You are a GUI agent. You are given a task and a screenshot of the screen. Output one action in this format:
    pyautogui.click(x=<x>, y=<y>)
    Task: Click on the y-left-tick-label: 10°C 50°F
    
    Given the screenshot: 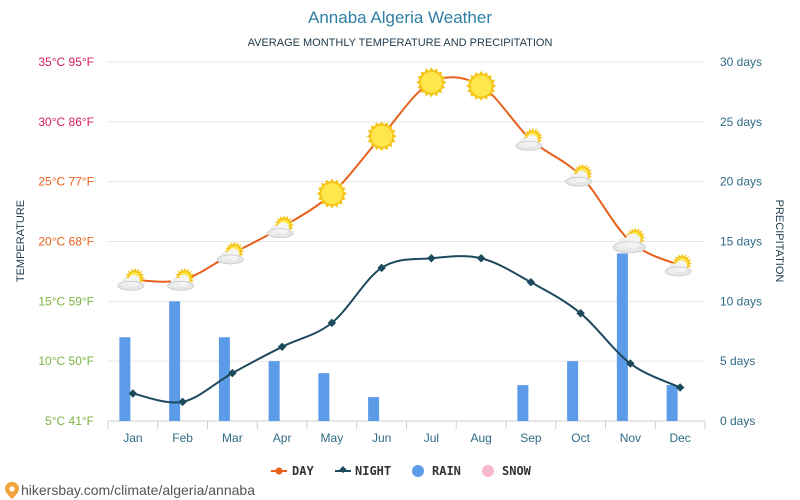 What is the action you would take?
    pyautogui.click(x=66, y=361)
    